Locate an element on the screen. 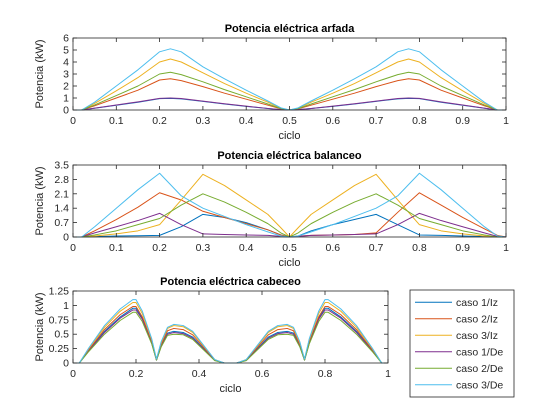 The image size is (560, 420). y-tick-label: 3.5 is located at coordinates (61, 166).